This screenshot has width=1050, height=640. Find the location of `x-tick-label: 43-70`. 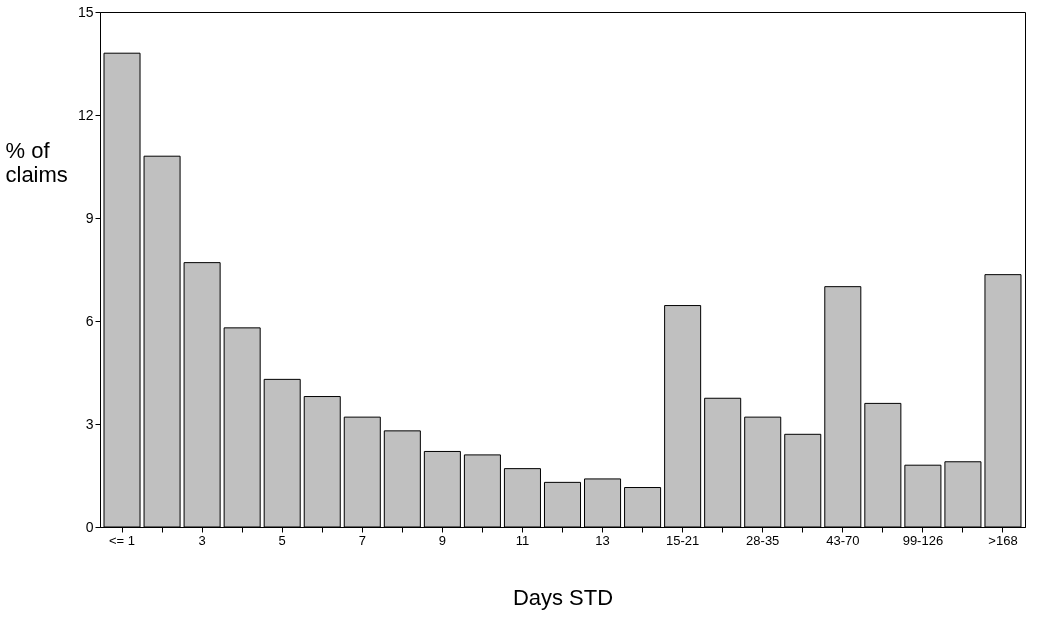

x-tick-label: 43-70 is located at coordinates (843, 540).